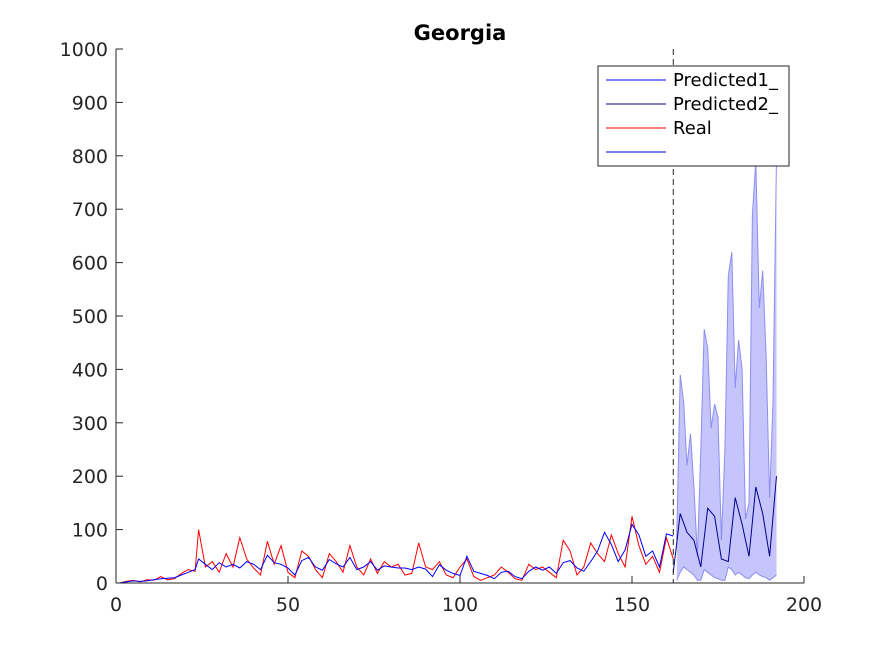  Describe the element at coordinates (90, 264) in the screenshot. I see `y-tick-label: 600` at that location.